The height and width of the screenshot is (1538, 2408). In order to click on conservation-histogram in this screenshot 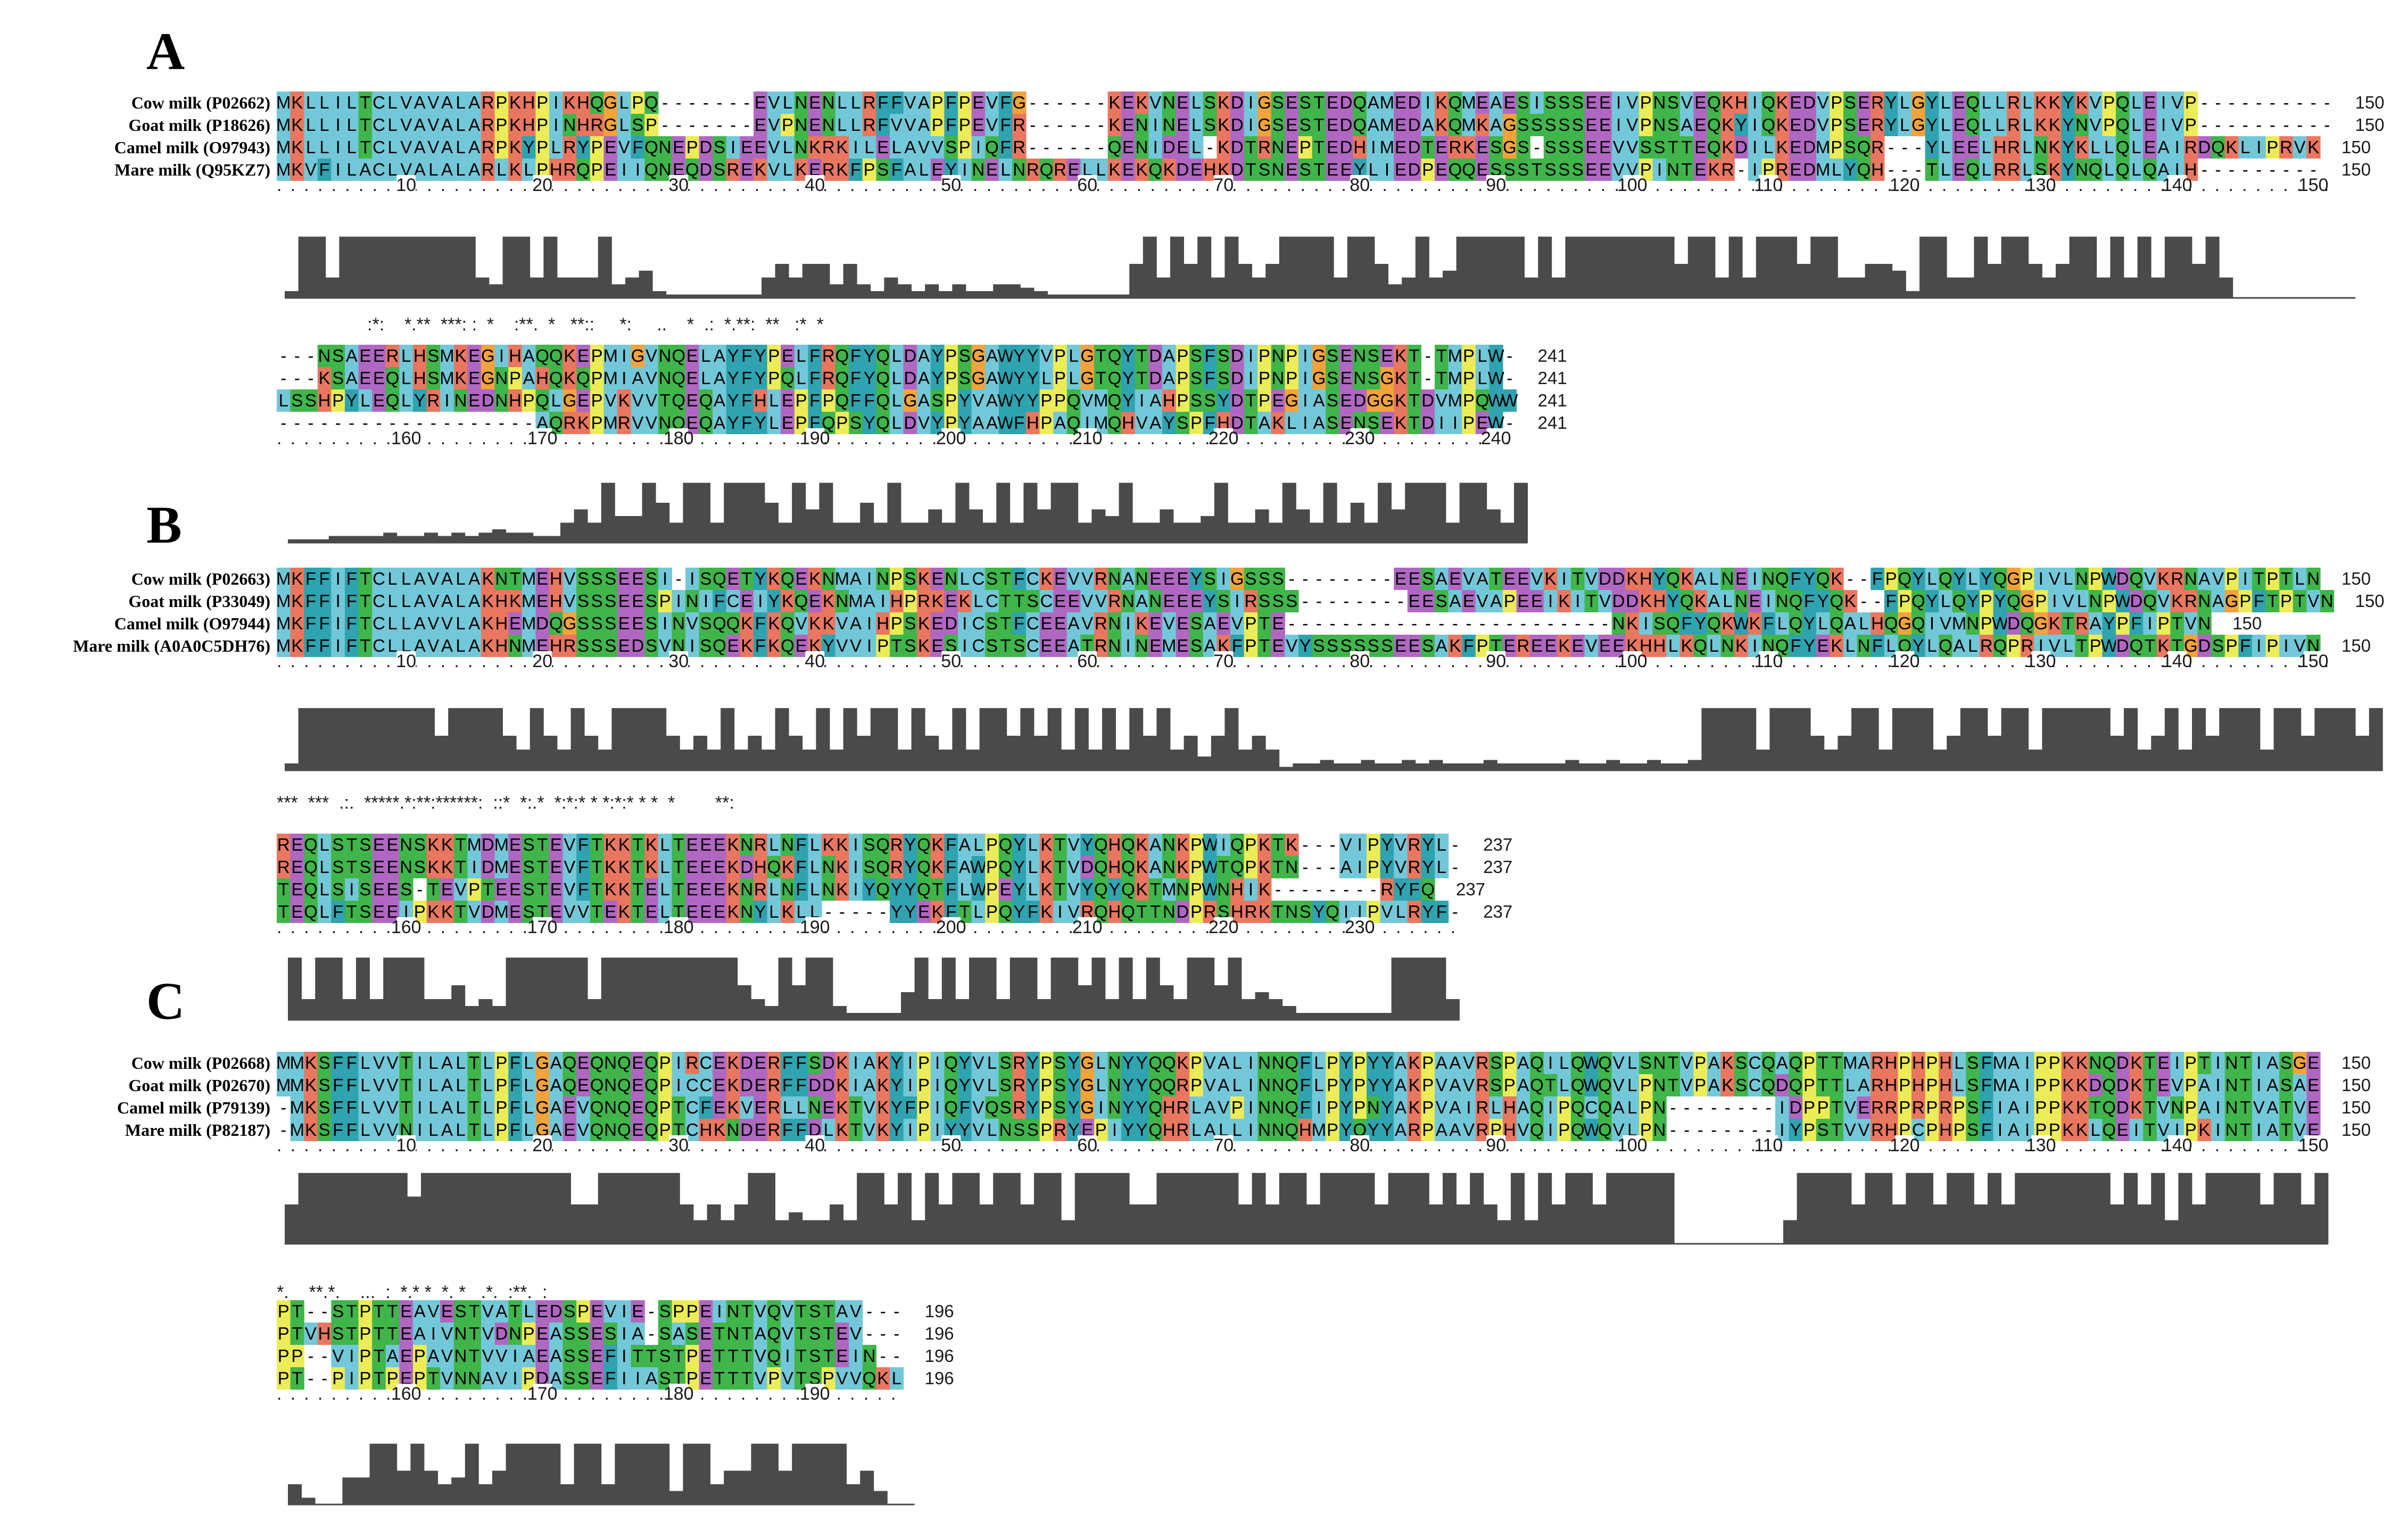, I will do `click(1334, 739)`.